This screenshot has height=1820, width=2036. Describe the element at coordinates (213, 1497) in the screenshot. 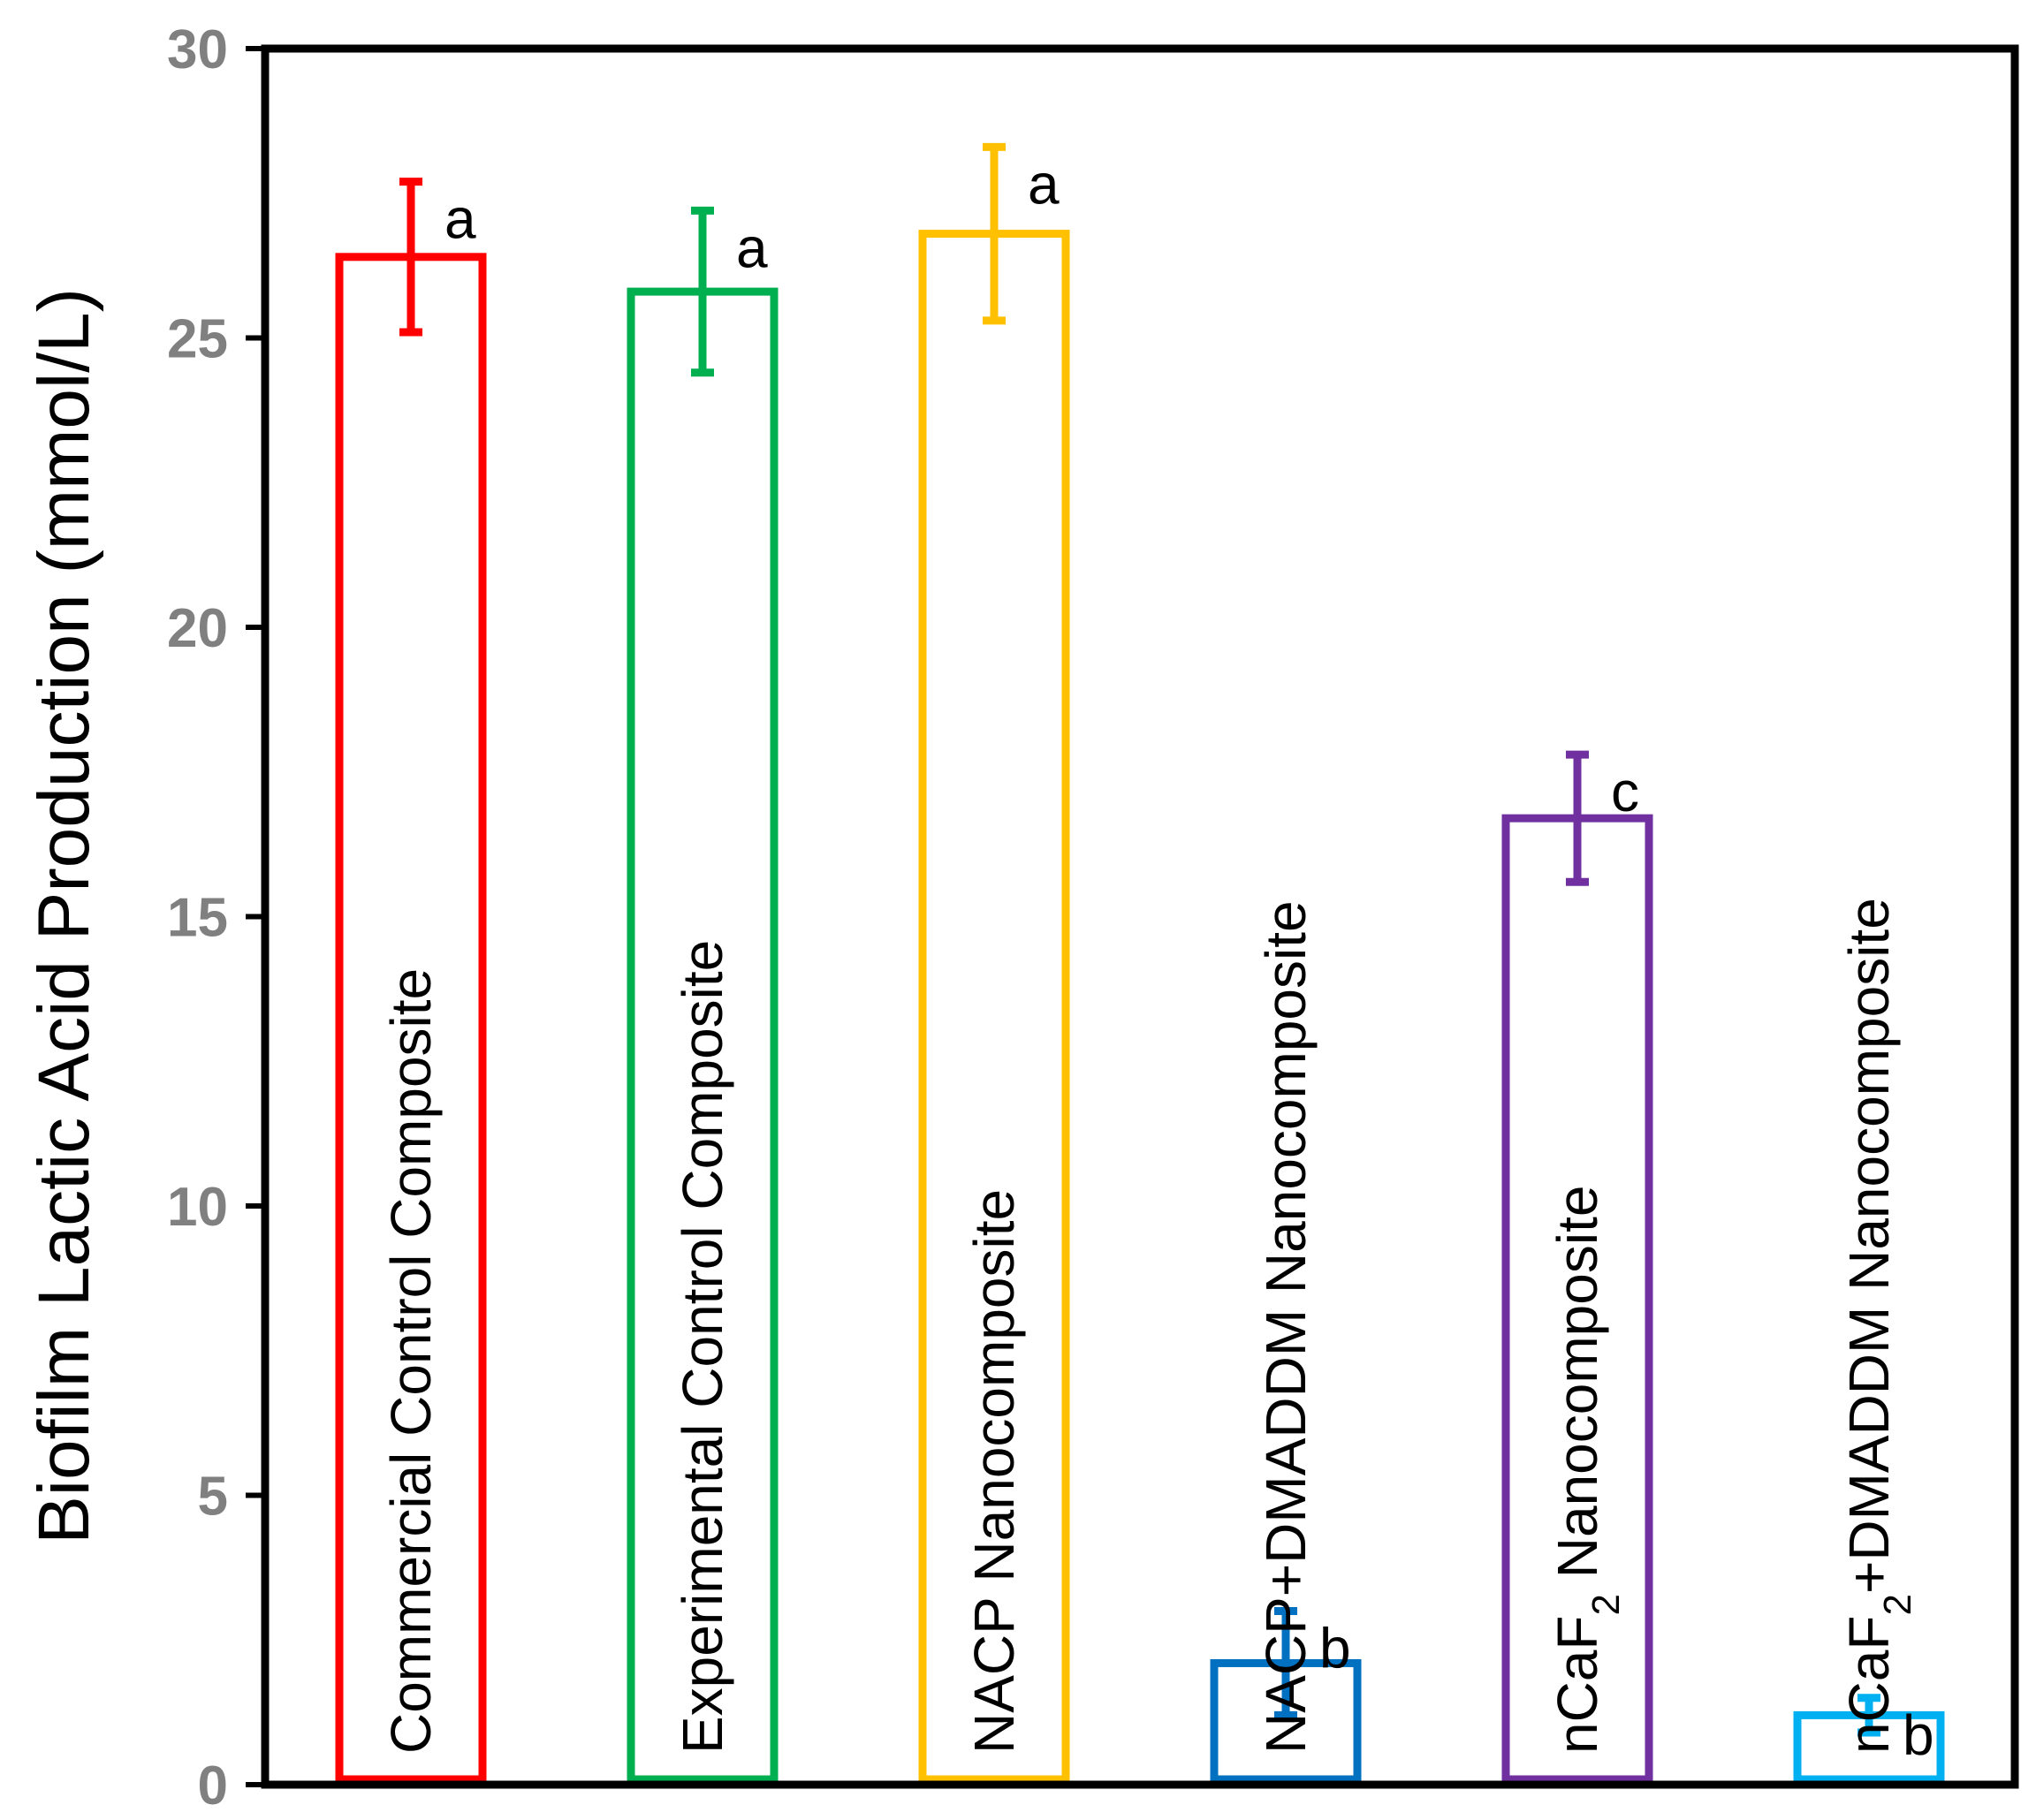

I see `y-tick-label: 5` at that location.